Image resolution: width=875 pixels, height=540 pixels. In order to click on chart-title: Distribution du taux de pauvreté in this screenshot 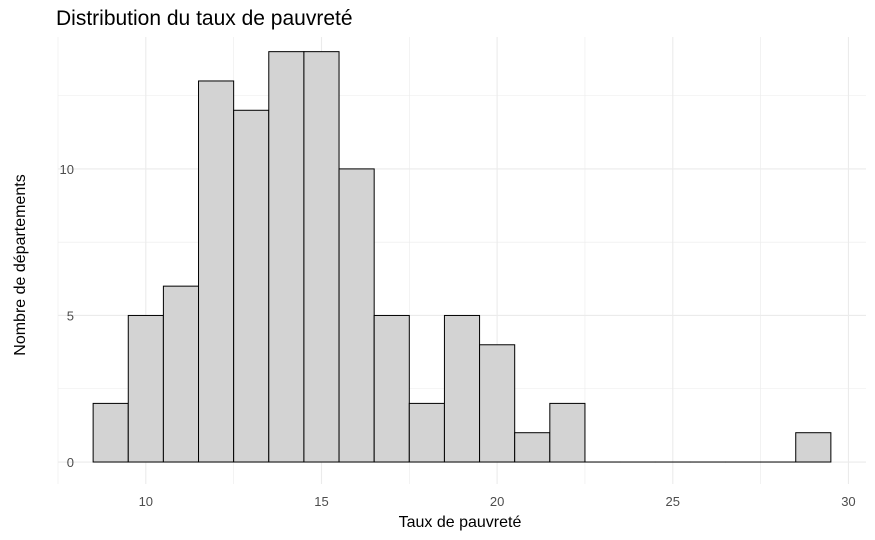, I will do `click(204, 18)`.